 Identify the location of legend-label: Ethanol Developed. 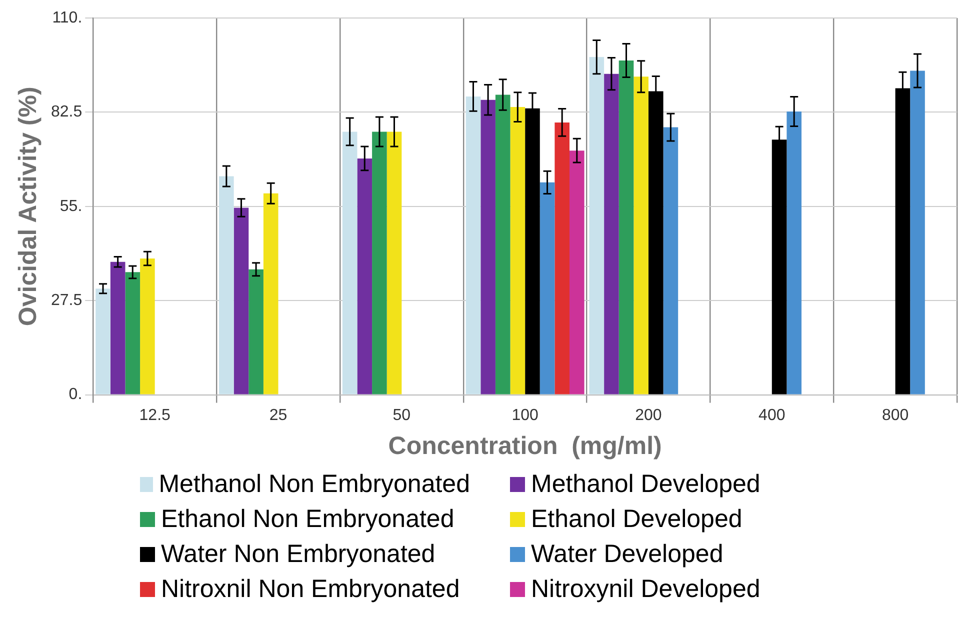
(636, 519).